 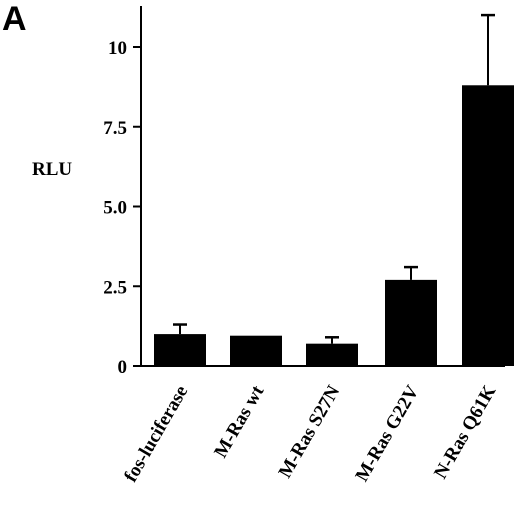 I want to click on x-category-label: M-Ras G22V, so click(x=388, y=434).